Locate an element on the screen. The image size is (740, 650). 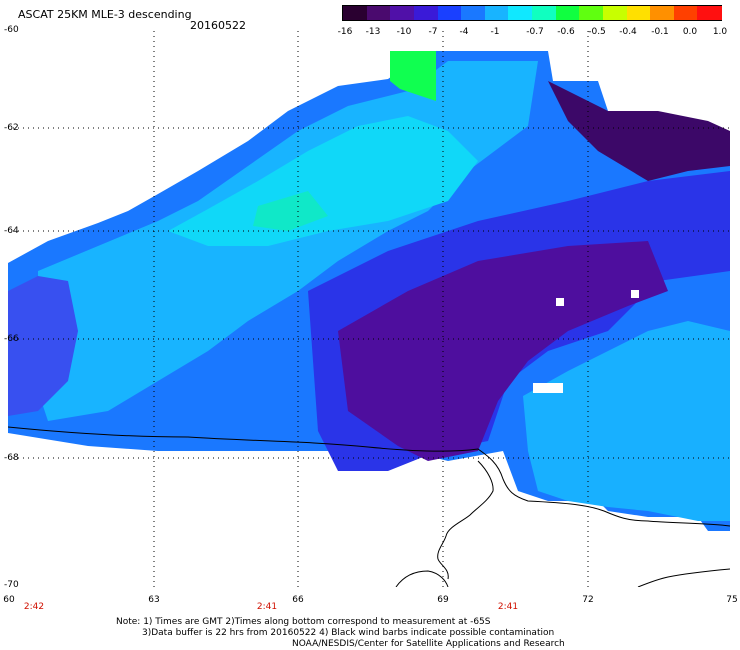
colorbar-label: -0.7 is located at coordinates (535, 32).